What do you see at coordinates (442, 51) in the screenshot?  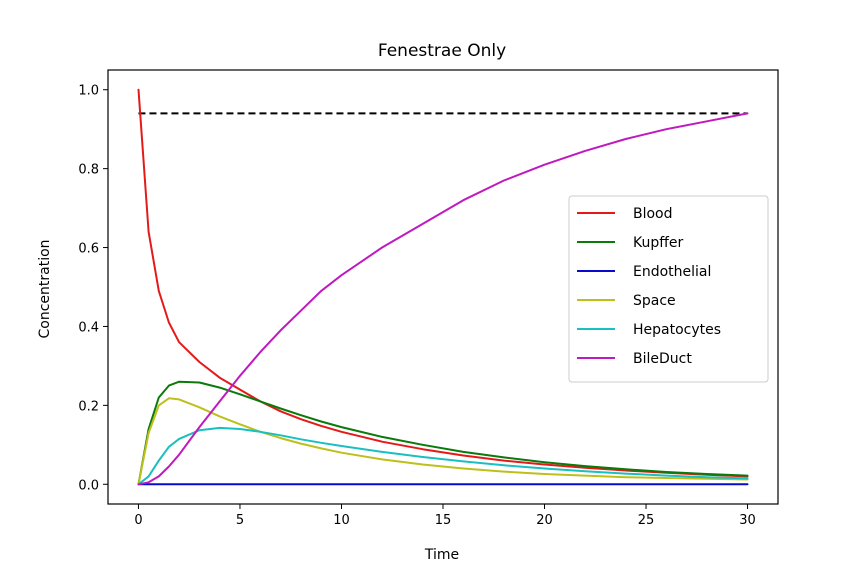 I see `chart-title: Fenestrae Only` at bounding box center [442, 51].